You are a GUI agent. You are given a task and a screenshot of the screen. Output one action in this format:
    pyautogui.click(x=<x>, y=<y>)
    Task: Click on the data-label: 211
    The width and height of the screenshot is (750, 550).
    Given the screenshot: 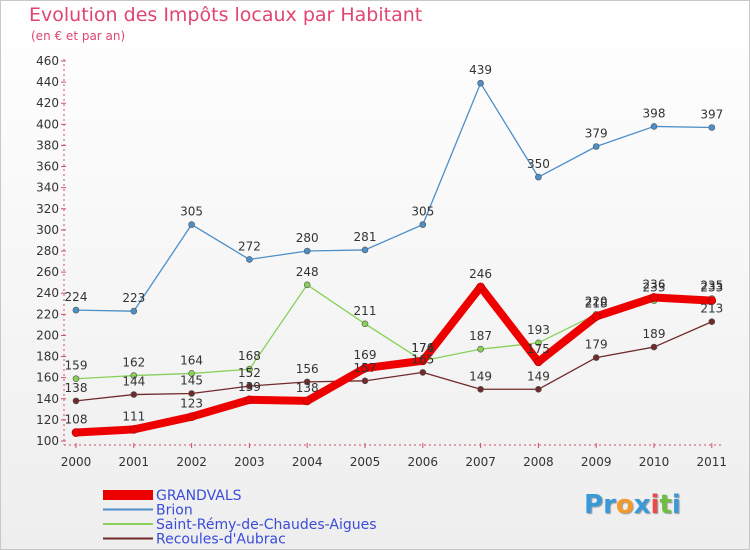 What is the action you would take?
    pyautogui.click(x=365, y=311)
    